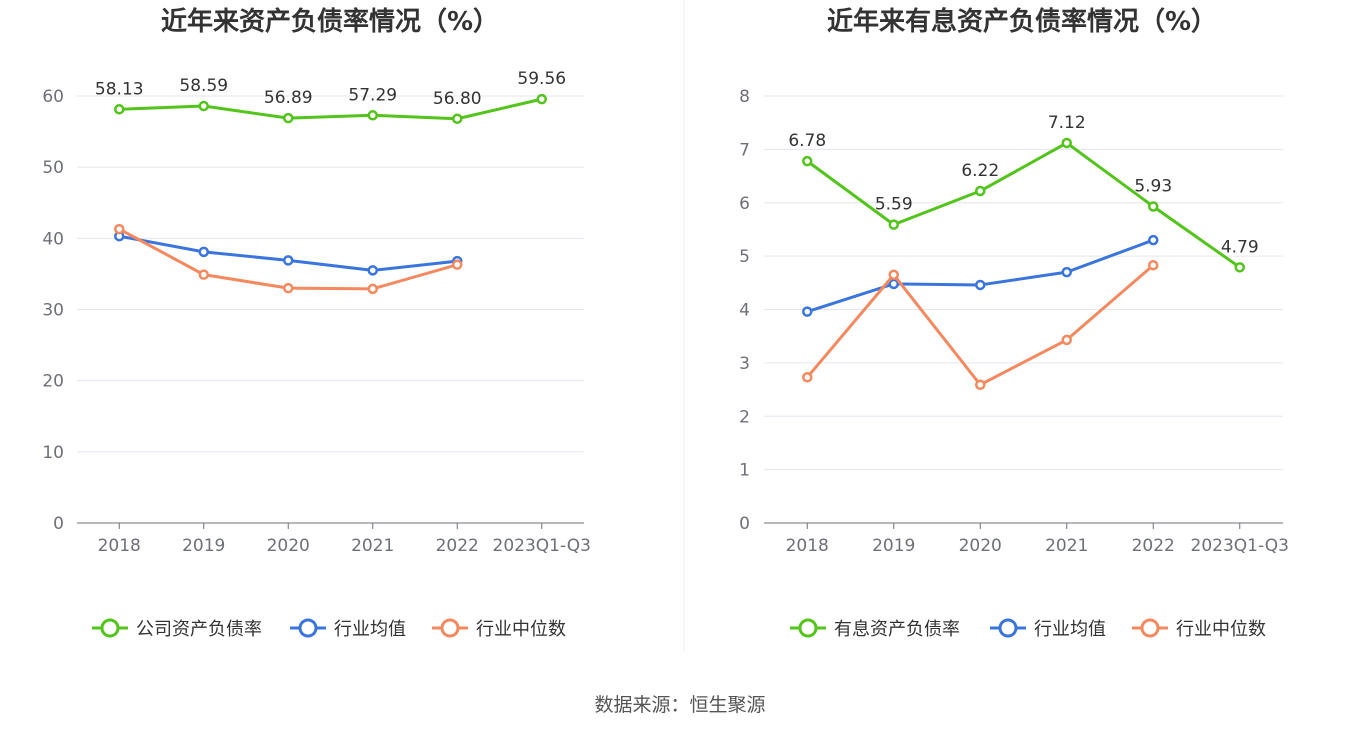 This screenshot has height=734, width=1360. Describe the element at coordinates (457, 99) in the screenshot. I see `data-label: 56.80` at that location.